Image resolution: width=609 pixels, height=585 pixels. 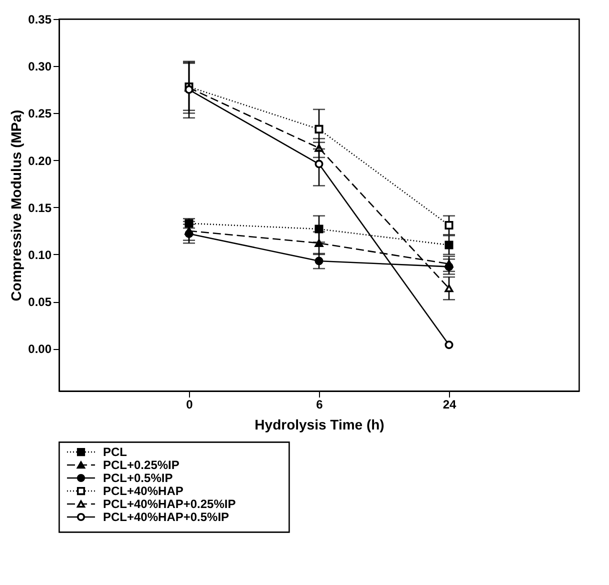 I want to click on x-tick-label: 6, so click(x=320, y=405).